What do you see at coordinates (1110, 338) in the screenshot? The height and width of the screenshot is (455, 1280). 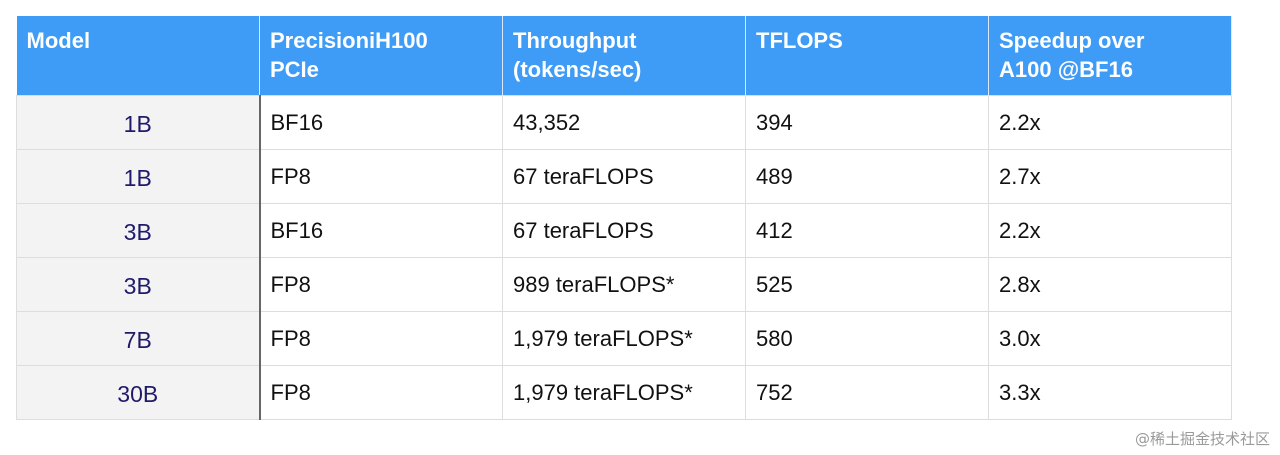 I see `table-cell: 3.0x` at bounding box center [1110, 338].